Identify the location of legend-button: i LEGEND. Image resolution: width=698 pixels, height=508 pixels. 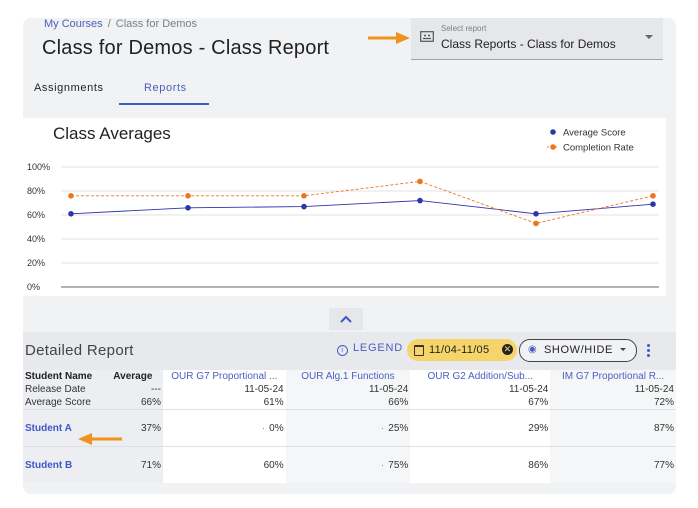
(370, 349).